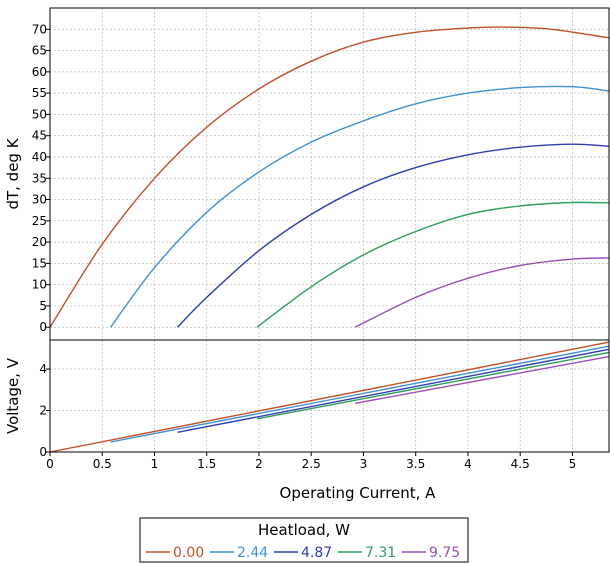 The image size is (610, 563). Describe the element at coordinates (304, 530) in the screenshot. I see `legend-title: Heatload, W` at that location.